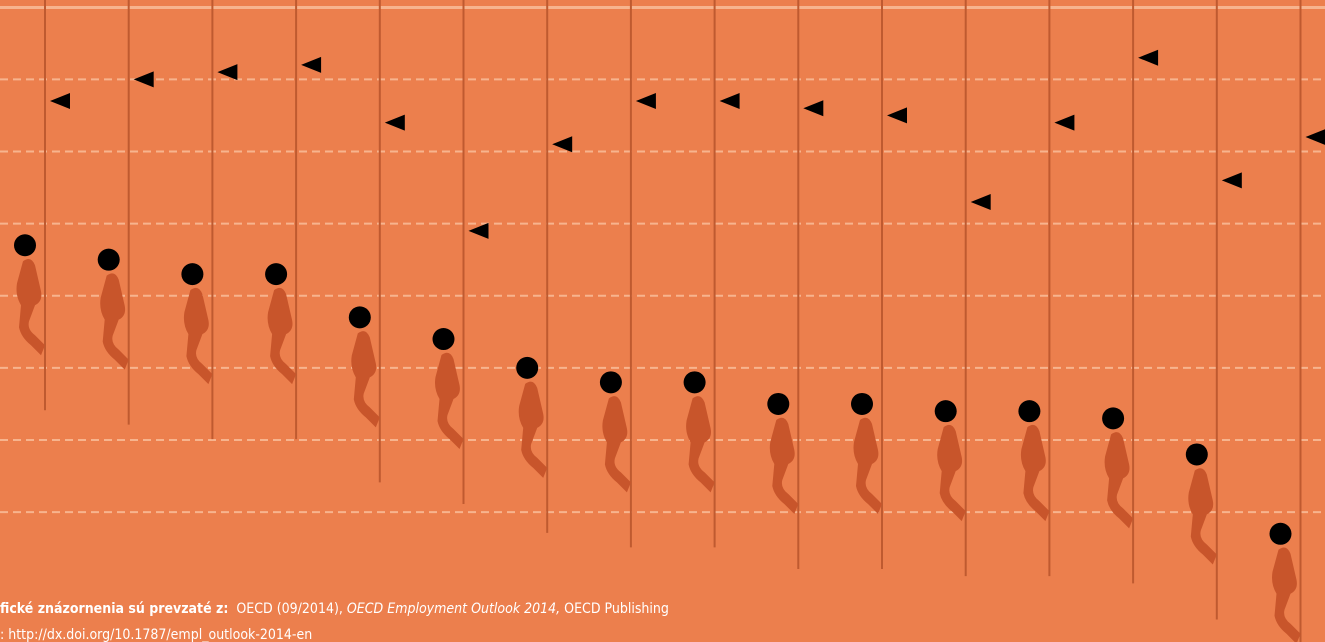 Image resolution: width=1325 pixels, height=642 pixels. I want to click on source-text: OECD Publishing, so click(616, 609).